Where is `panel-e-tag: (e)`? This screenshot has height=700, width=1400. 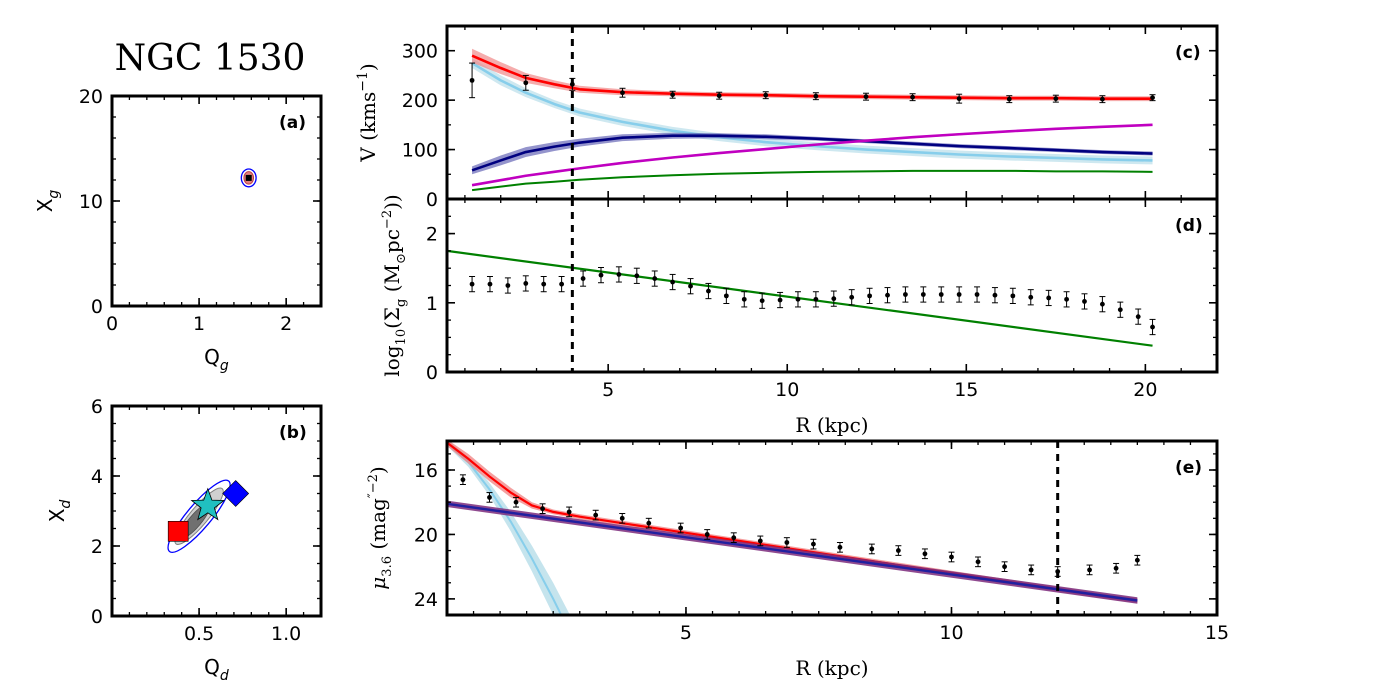 panel-e-tag: (e) is located at coordinates (1188, 468).